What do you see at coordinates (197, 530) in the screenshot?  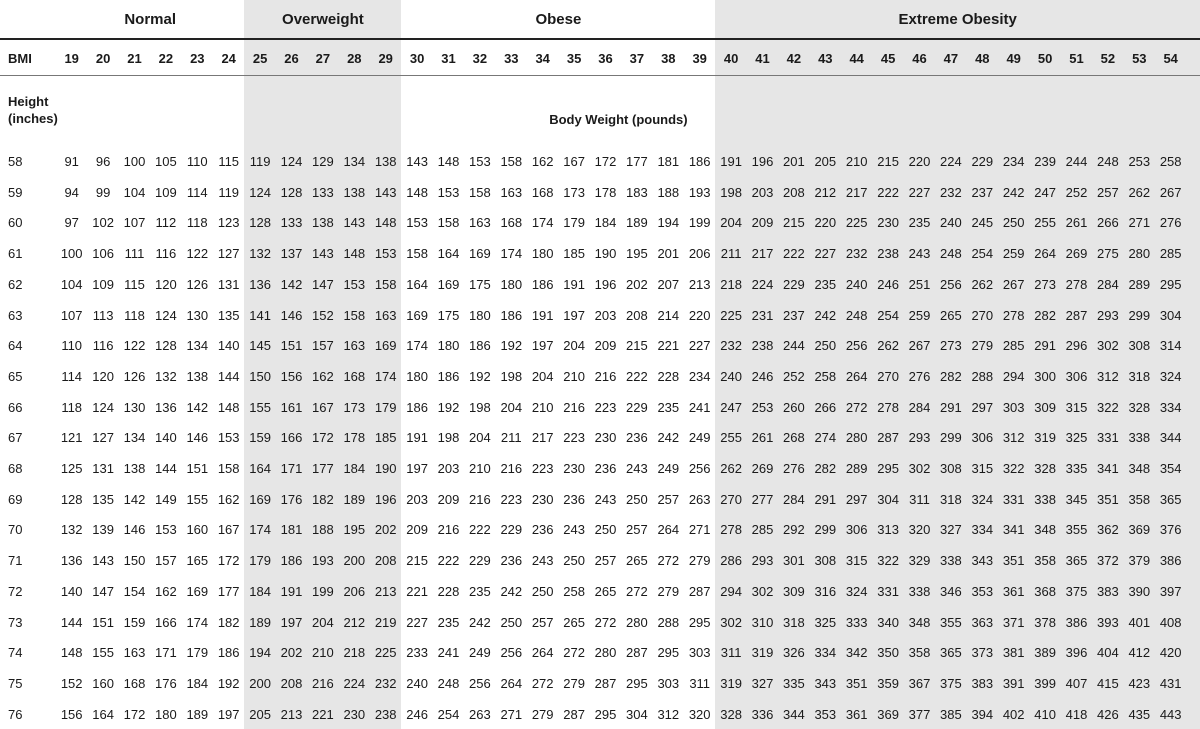 I see `weight-cell: 160` at bounding box center [197, 530].